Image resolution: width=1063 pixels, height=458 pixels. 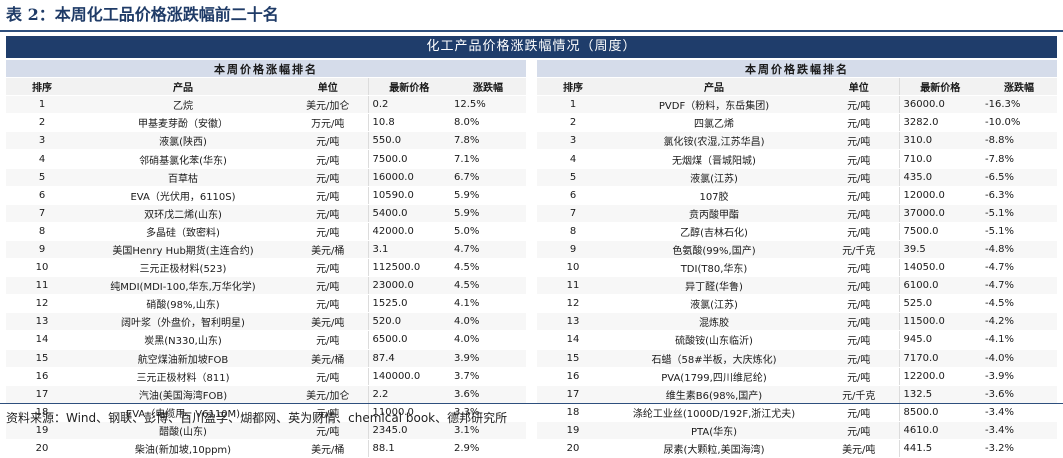 I want to click on table-row: 5 液氯(江苏) 元/吨 435.0 -6.5%, so click(x=797, y=177).